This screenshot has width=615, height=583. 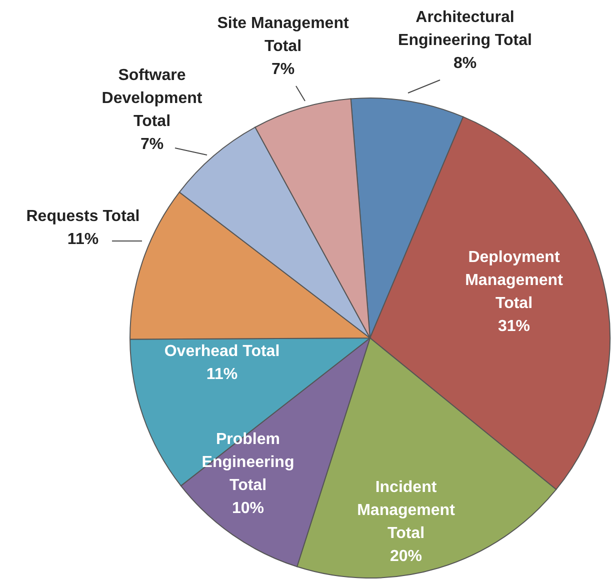 What do you see at coordinates (406, 556) in the screenshot?
I see `data-label: 20%` at bounding box center [406, 556].